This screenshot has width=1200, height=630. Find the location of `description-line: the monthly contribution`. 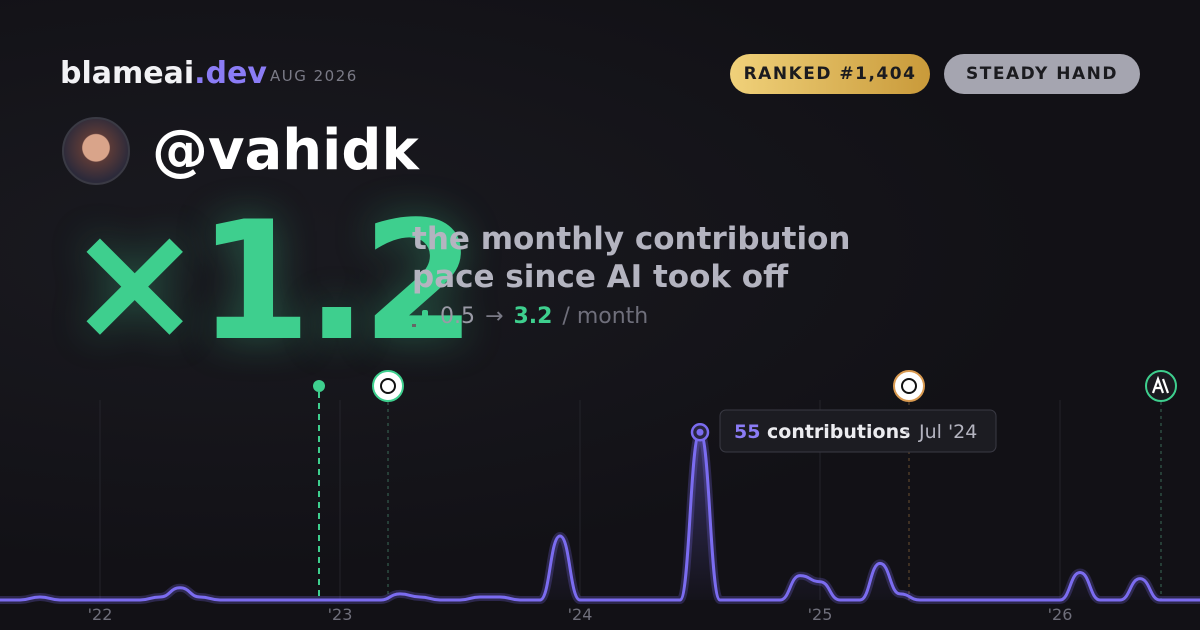

description-line: the monthly contribution is located at coordinates (631, 239).